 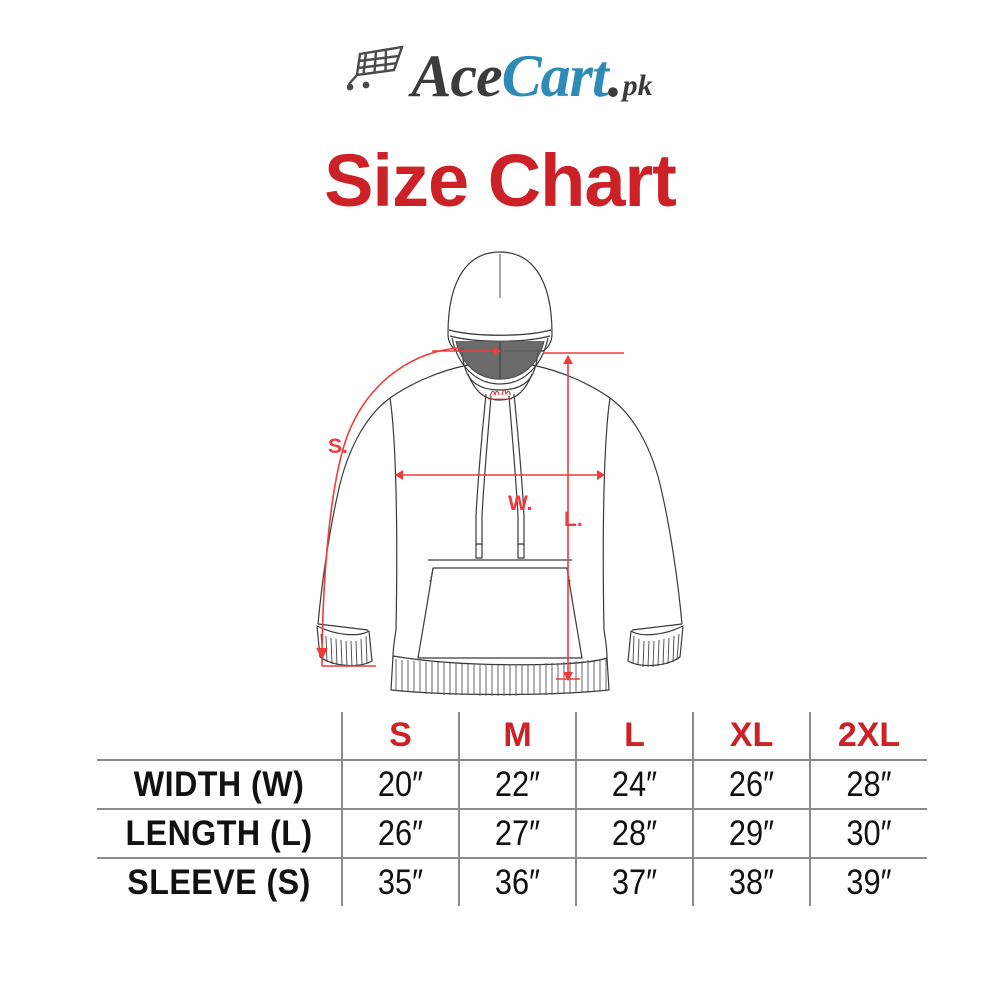 What do you see at coordinates (400, 785) in the screenshot?
I see `width-s: 20″` at bounding box center [400, 785].